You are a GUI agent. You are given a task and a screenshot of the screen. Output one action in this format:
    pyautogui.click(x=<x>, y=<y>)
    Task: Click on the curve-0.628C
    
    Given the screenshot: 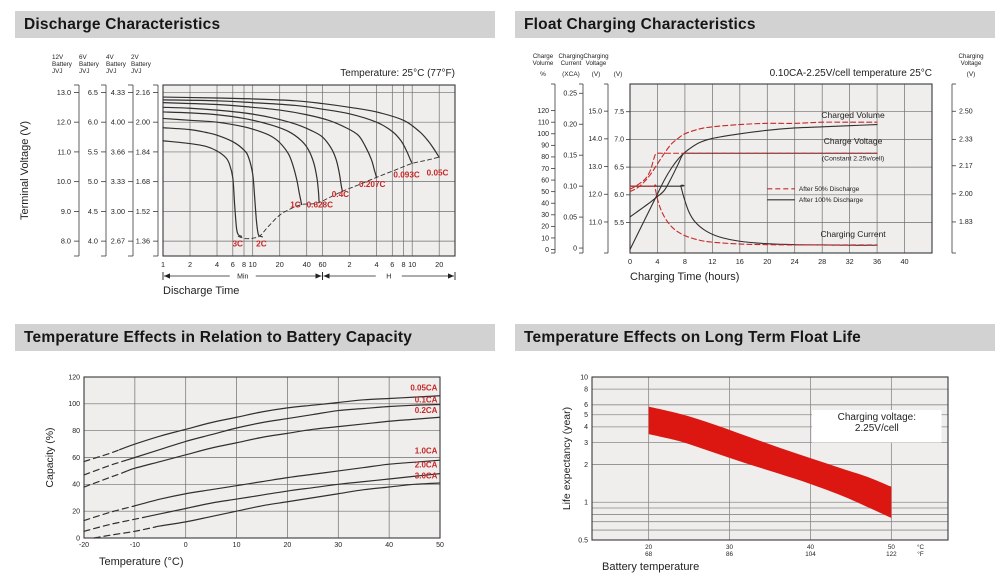 What is the action you would take?
    pyautogui.click(x=241, y=157)
    